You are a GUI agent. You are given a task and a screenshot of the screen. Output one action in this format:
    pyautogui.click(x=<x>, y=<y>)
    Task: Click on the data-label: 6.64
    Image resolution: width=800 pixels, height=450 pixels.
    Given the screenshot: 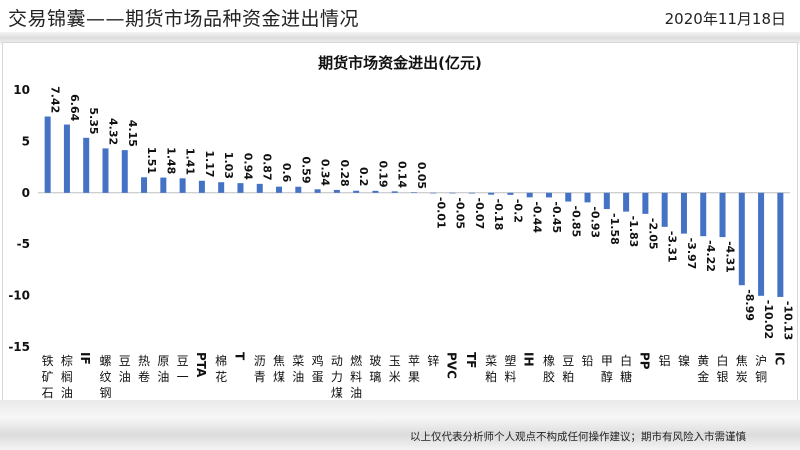 What is the action you would take?
    pyautogui.click(x=74, y=107)
    